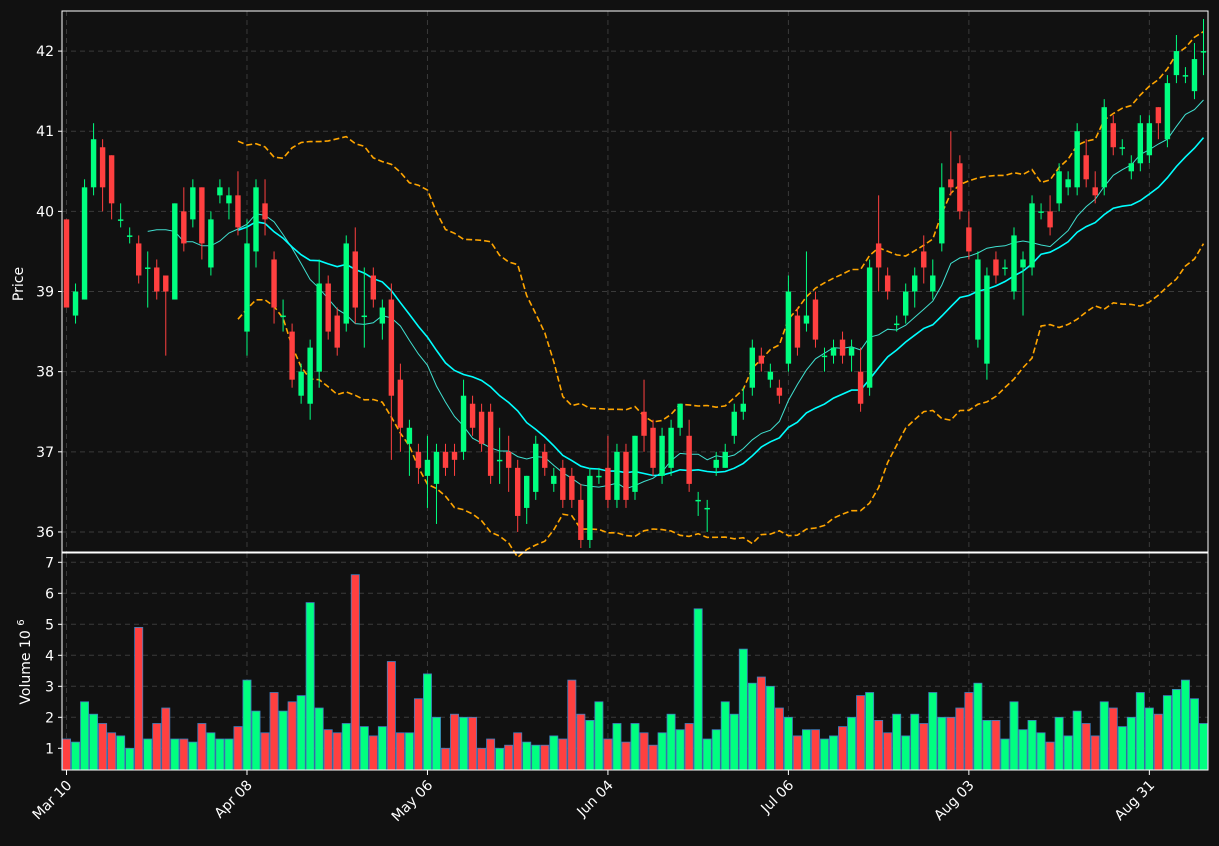 The height and width of the screenshot is (846, 1219). I want to click on volume-tick-label: 4, so click(49, 656).